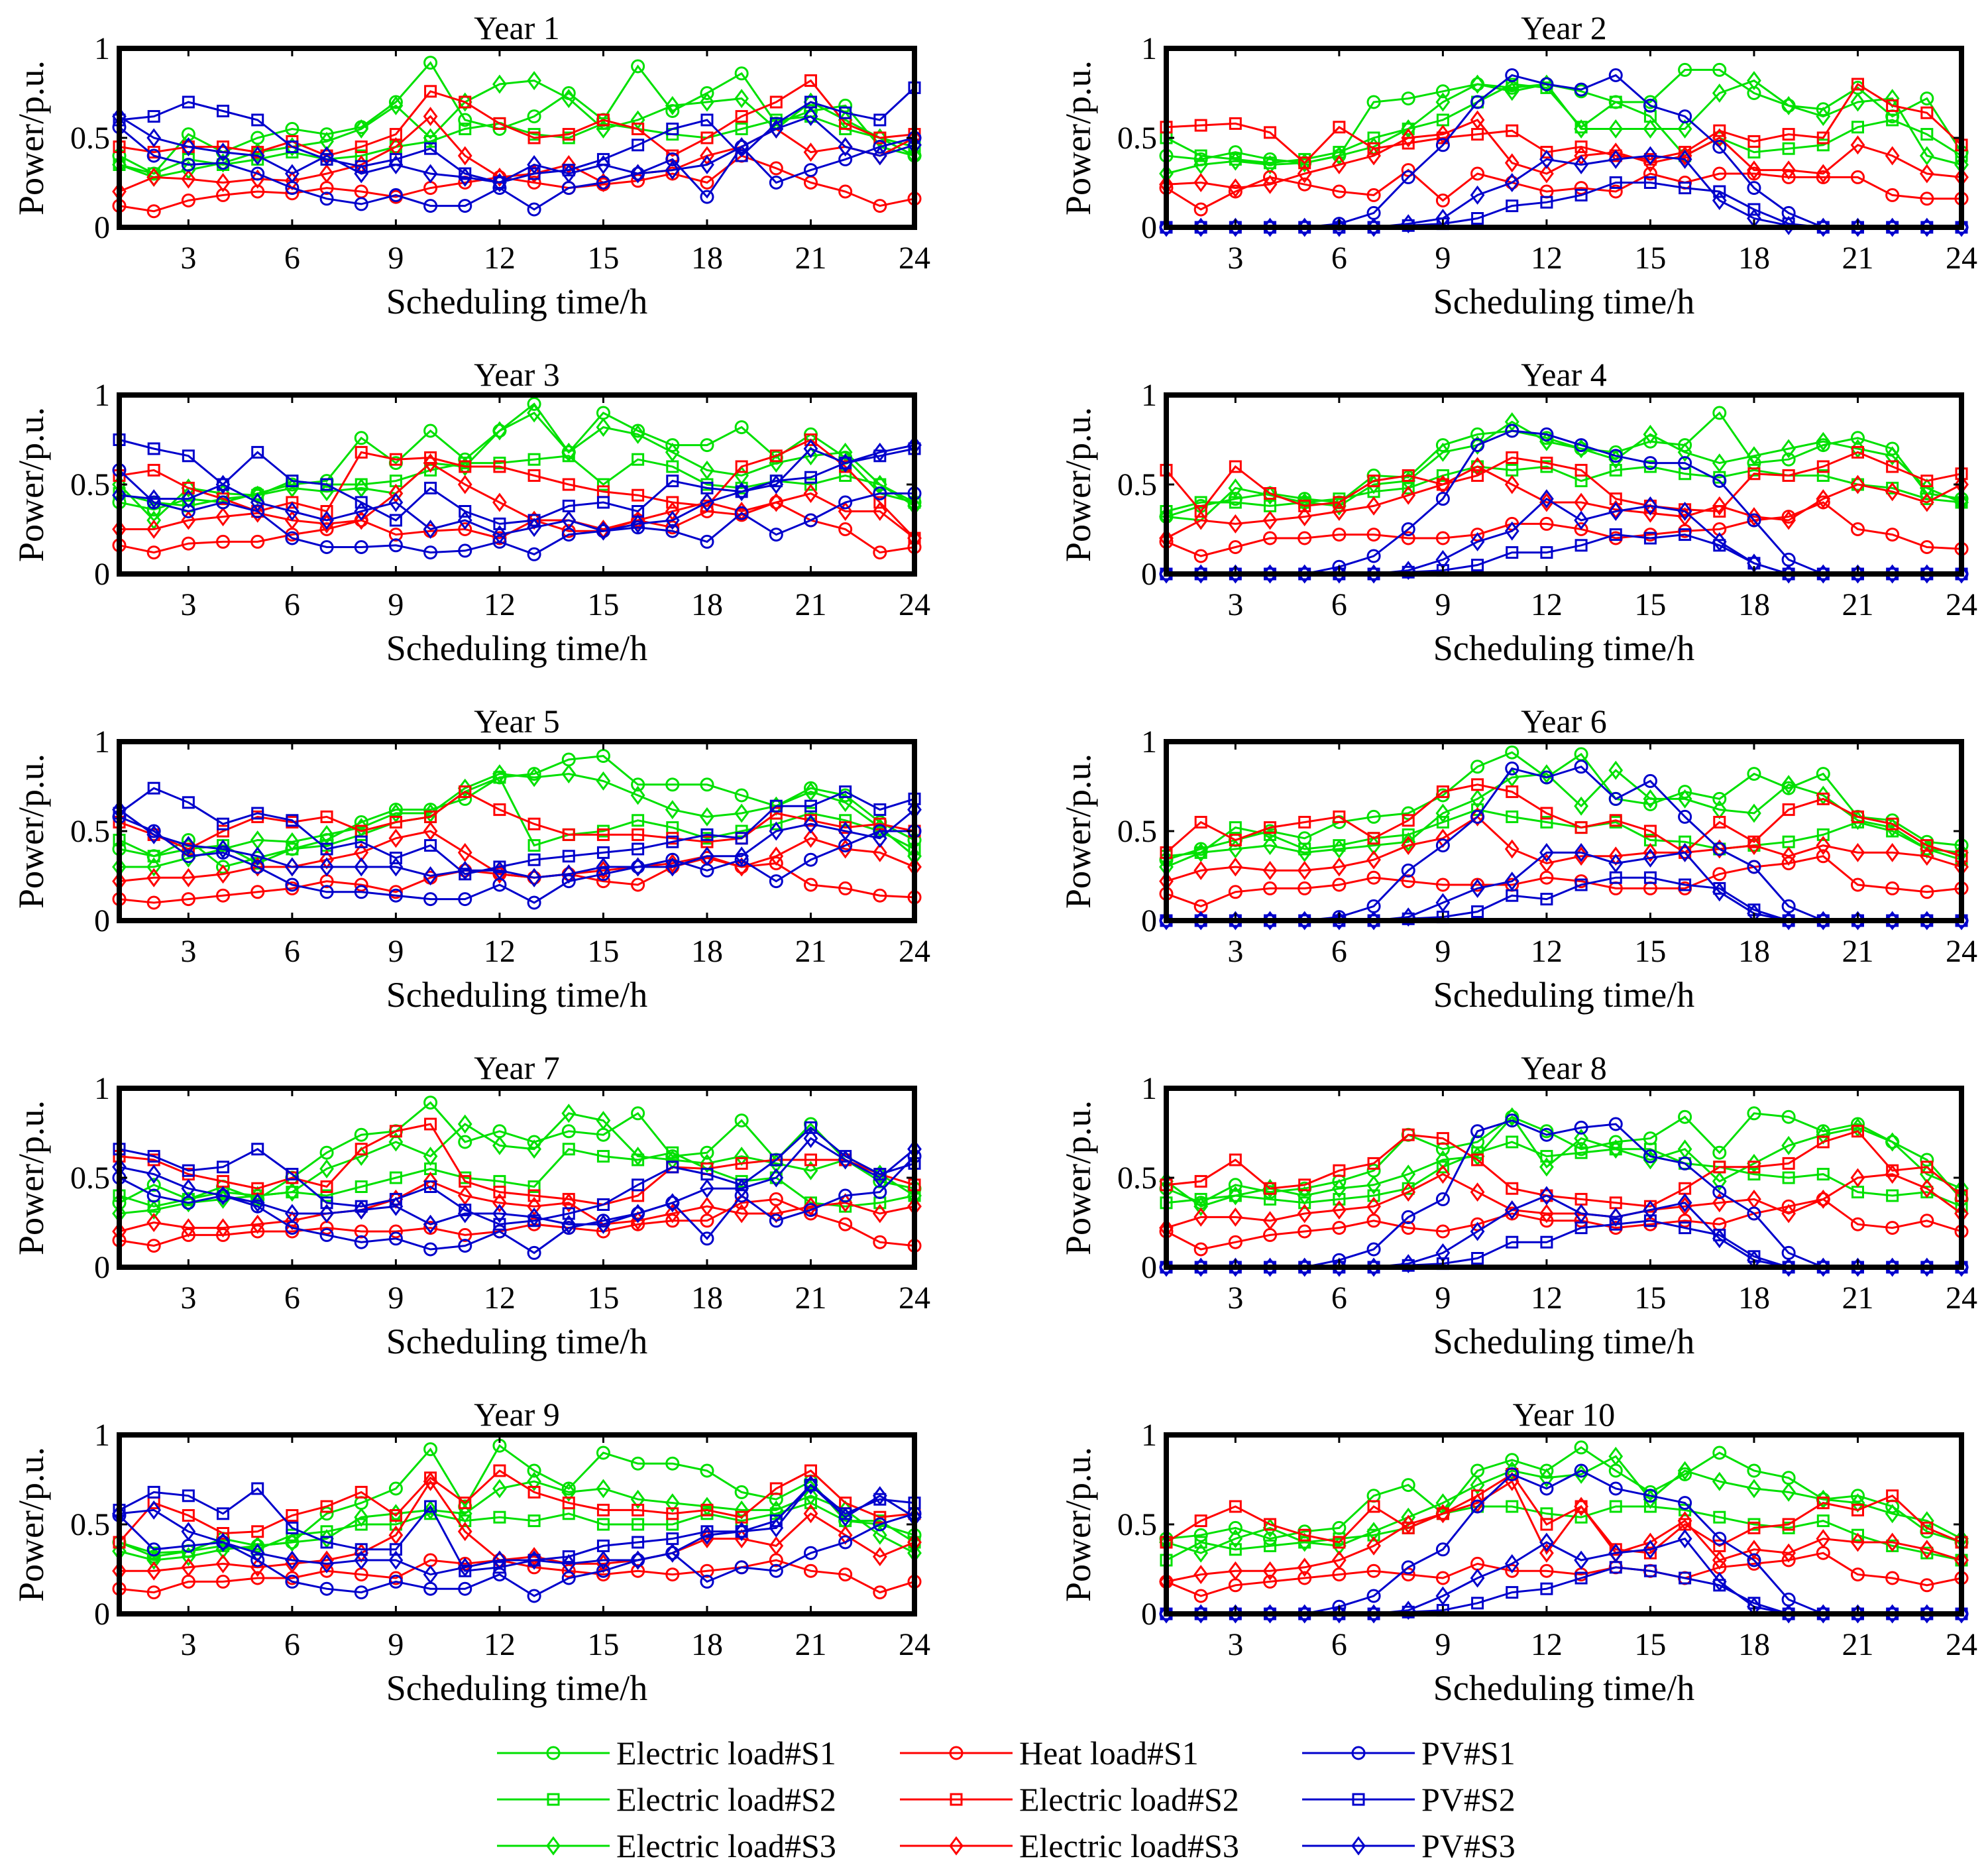  Describe the element at coordinates (517, 374) in the screenshot. I see `panel-title: Year 3` at that location.